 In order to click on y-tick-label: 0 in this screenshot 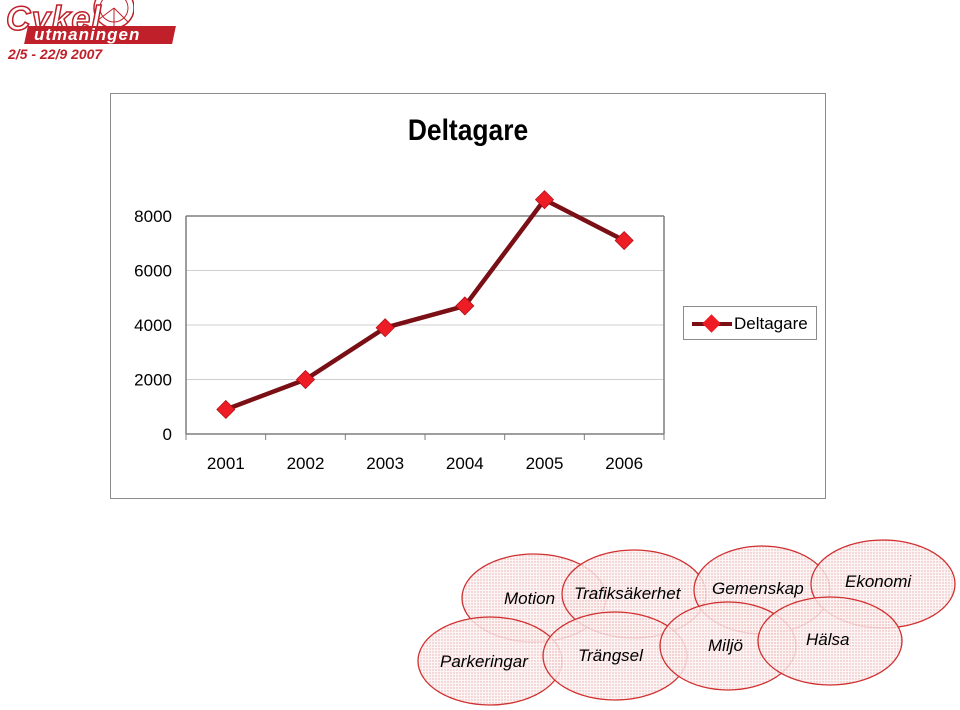, I will do `click(167, 434)`.